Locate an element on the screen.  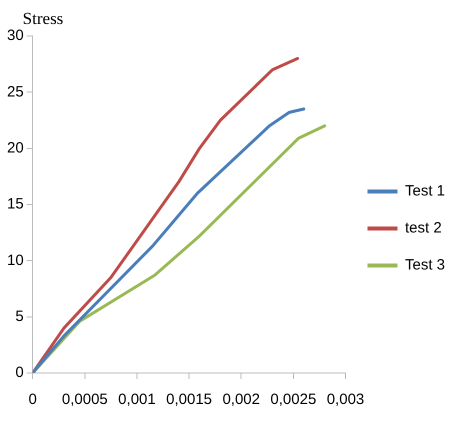
x-tick-label: 0,002 is located at coordinates (241, 399).